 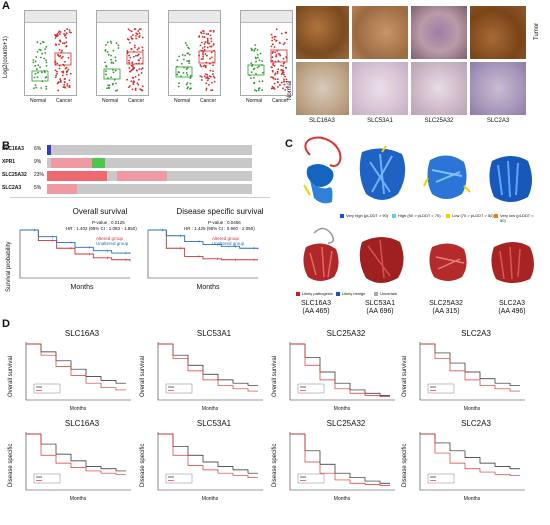 What do you see at coordinates (376, 294) in the screenshot?
I see `legend-swatch-uncertain` at bounding box center [376, 294].